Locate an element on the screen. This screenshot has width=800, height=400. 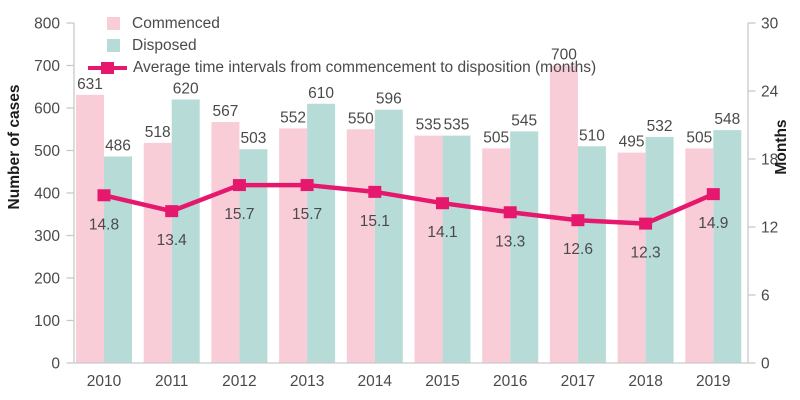
x-axis-label-2016: 2016 is located at coordinates (510, 381).